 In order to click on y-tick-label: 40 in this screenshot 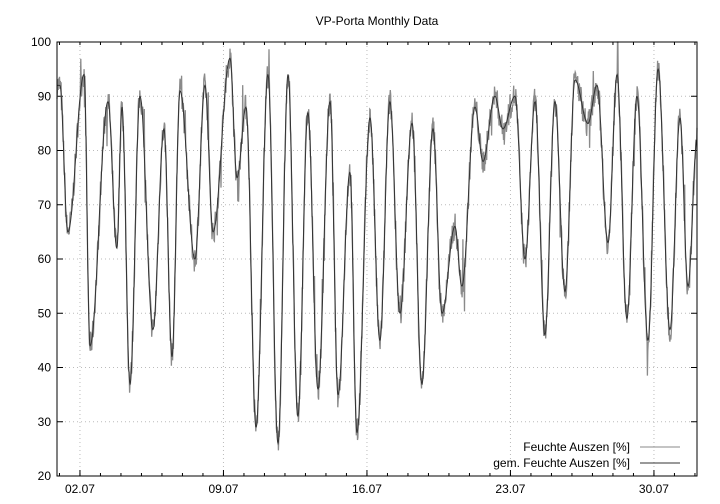, I will do `click(45, 368)`.